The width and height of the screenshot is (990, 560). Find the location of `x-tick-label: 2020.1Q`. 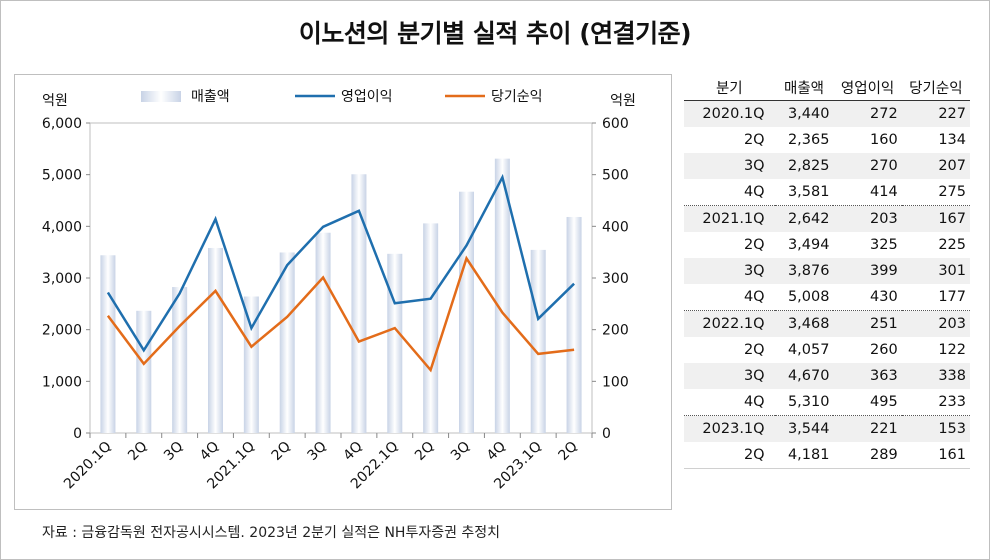

x-tick-label: 2020.1Q is located at coordinates (88, 466).